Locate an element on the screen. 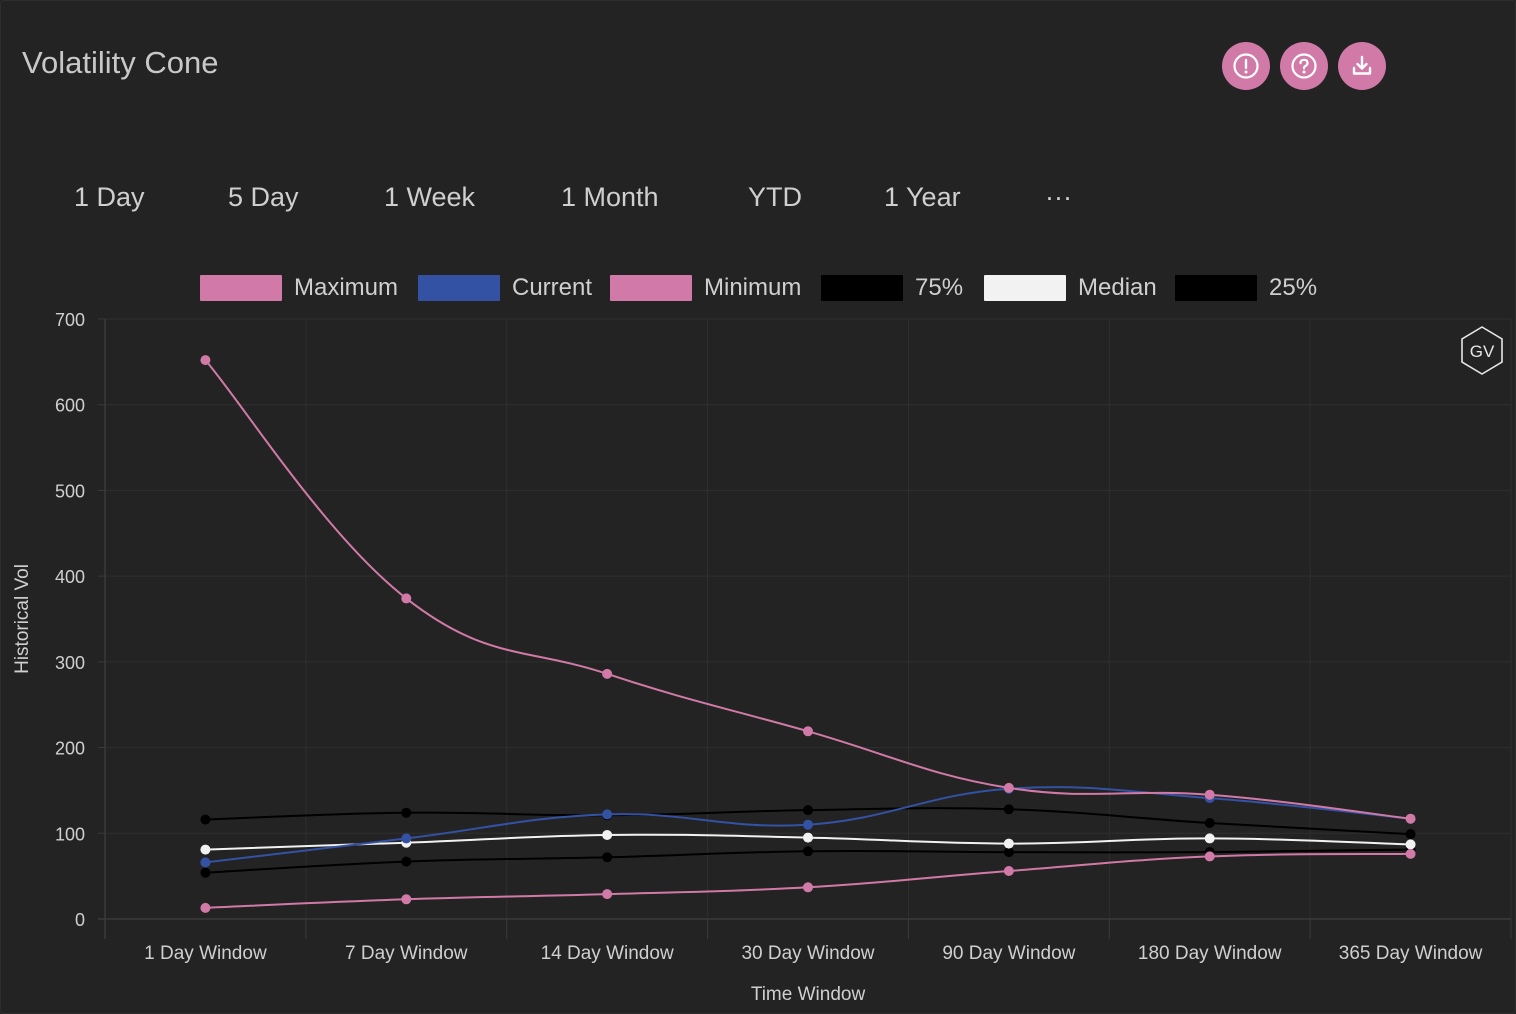  x-tick-label: 90 Day Window is located at coordinates (1008, 953).